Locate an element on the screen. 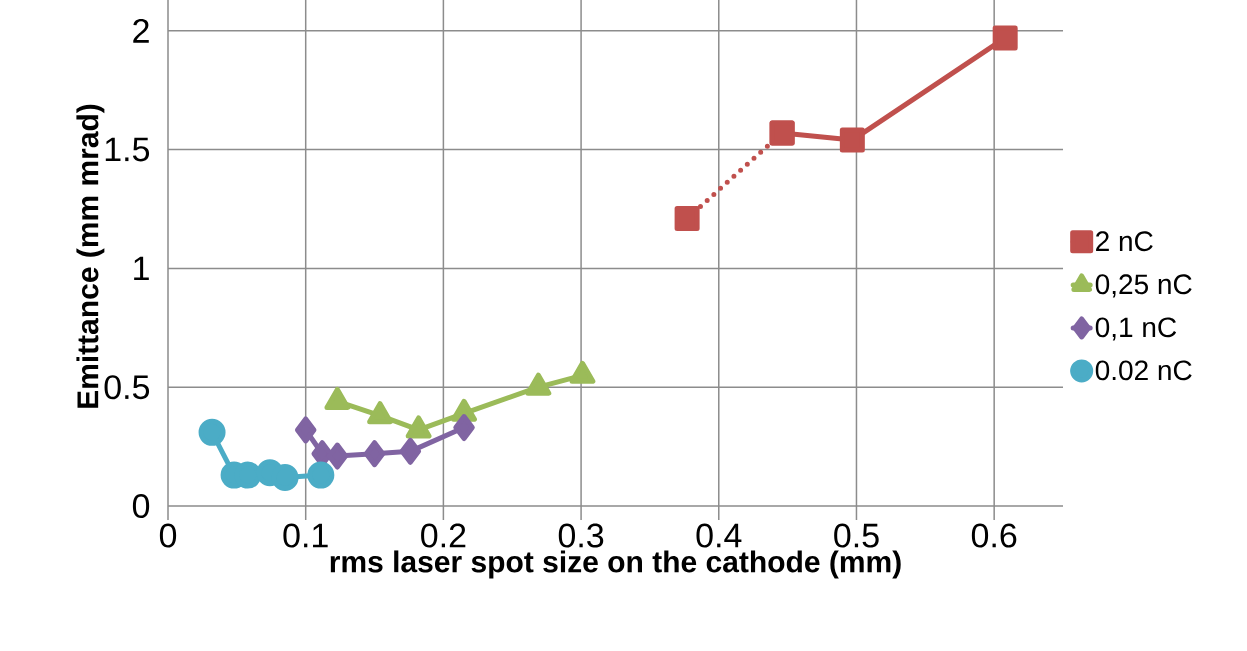 This screenshot has height=651, width=1247. x-tick-label: 0.4 is located at coordinates (719, 535).